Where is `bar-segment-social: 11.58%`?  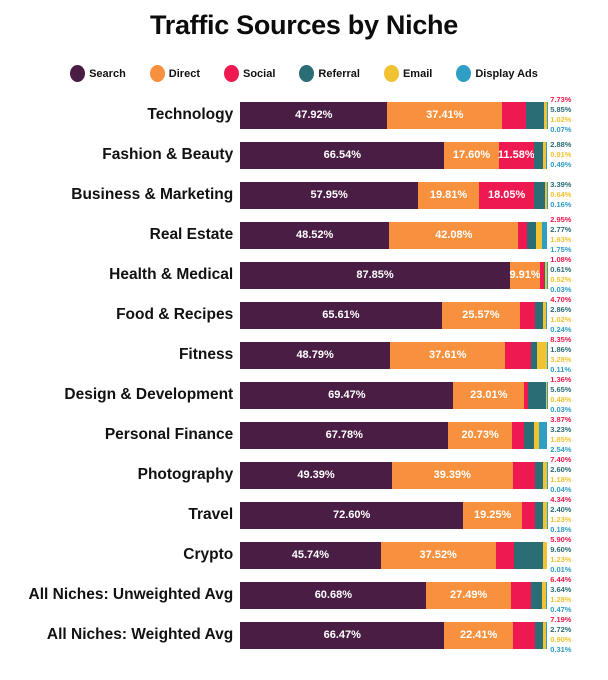 bar-segment-social: 11.58% is located at coordinates (516, 155).